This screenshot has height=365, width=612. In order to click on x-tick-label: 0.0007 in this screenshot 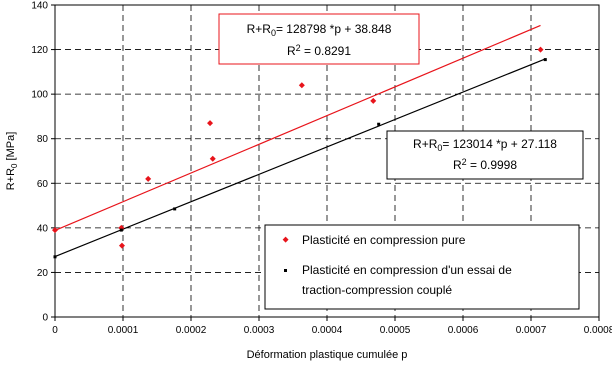, I will do `click(531, 330)`.